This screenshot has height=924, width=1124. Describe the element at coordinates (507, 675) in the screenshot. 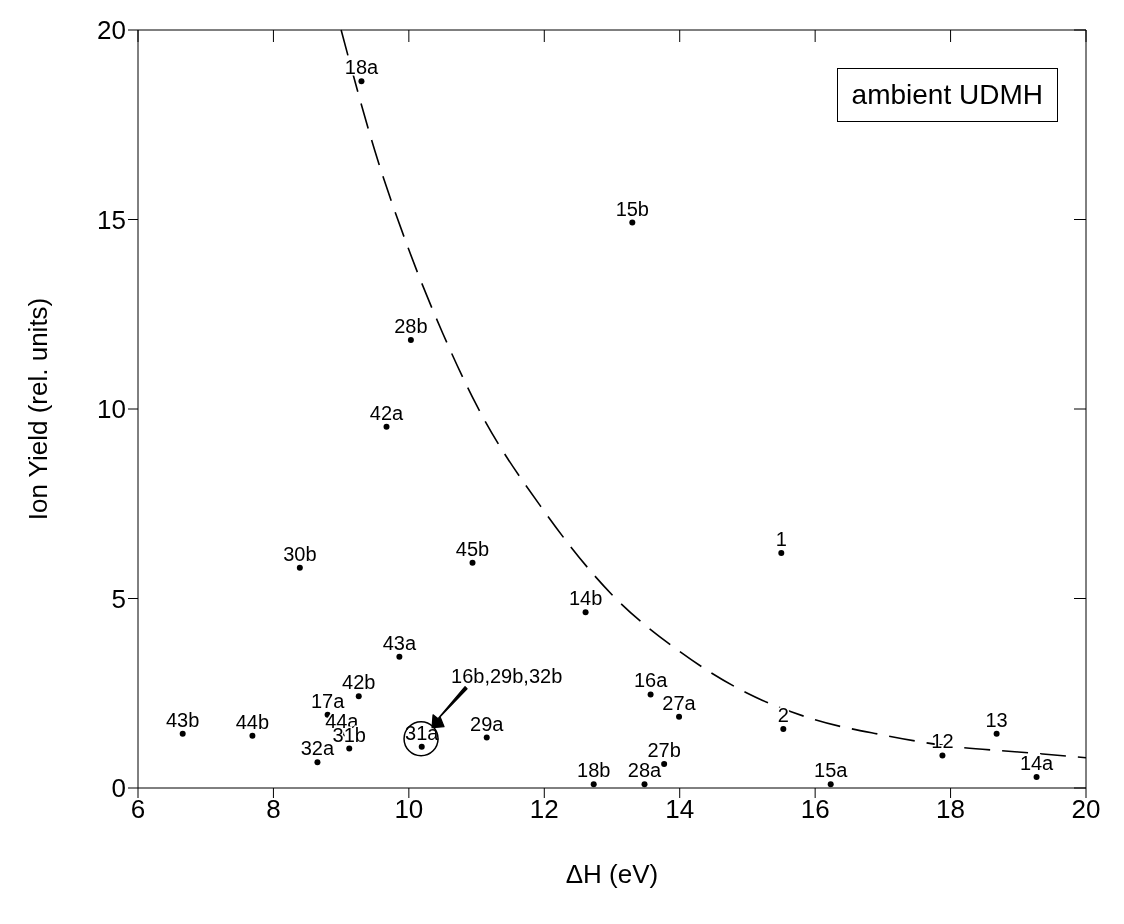

I see `annotation: 16b,29b,32b` at that location.